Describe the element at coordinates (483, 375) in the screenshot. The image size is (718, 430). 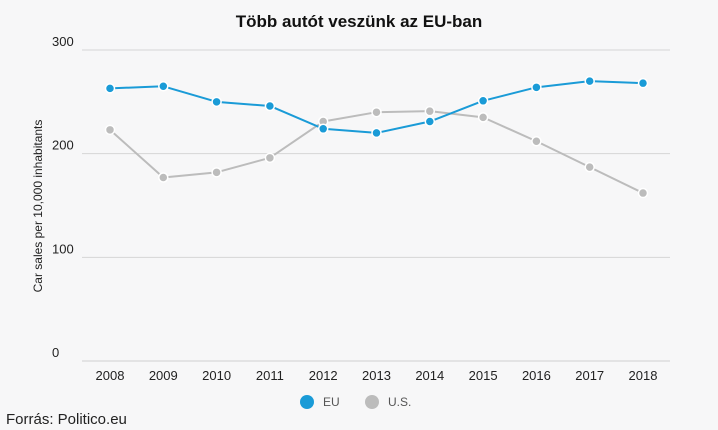
I see `x-tick-label: 2015` at that location.